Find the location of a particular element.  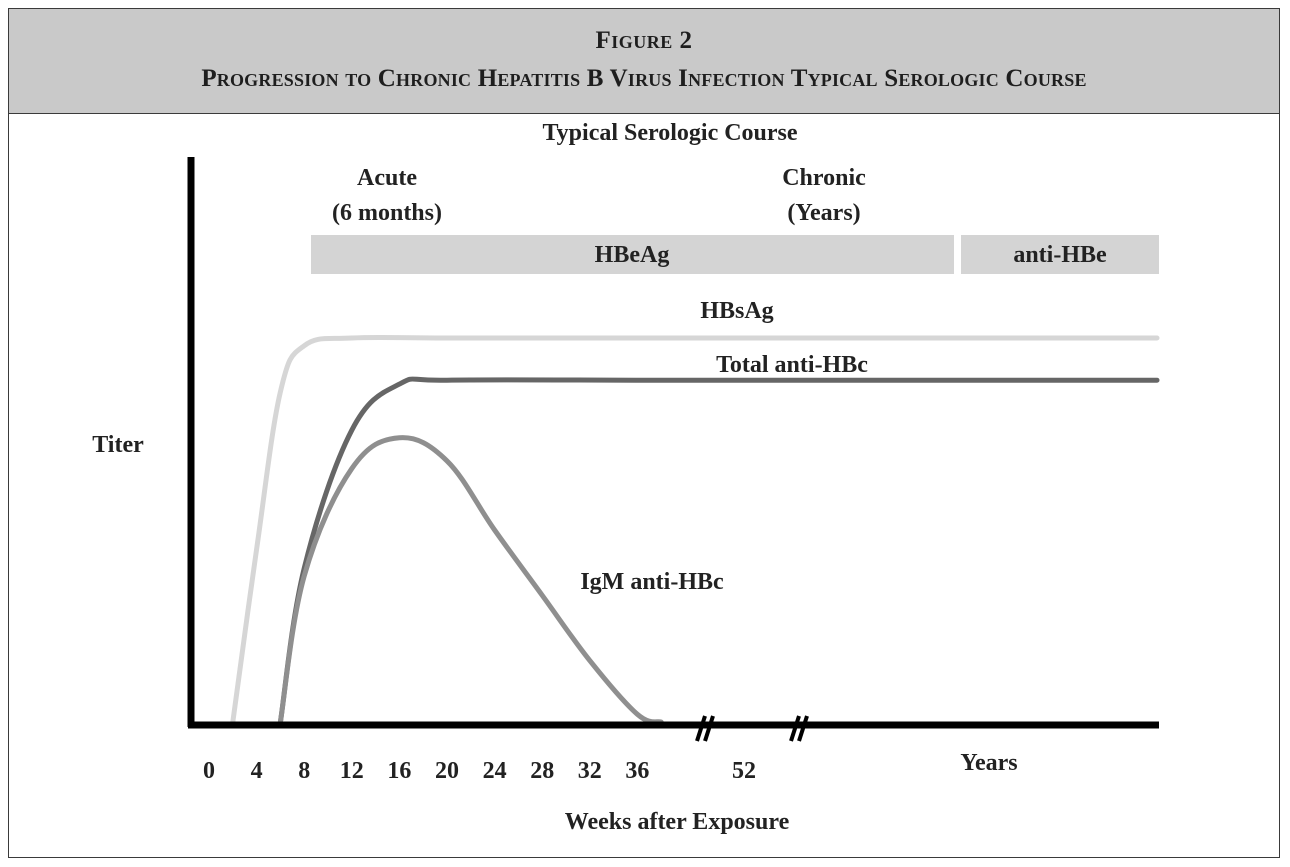

series-label-total-anti-hbc: Total anti-HBc is located at coordinates (792, 365).